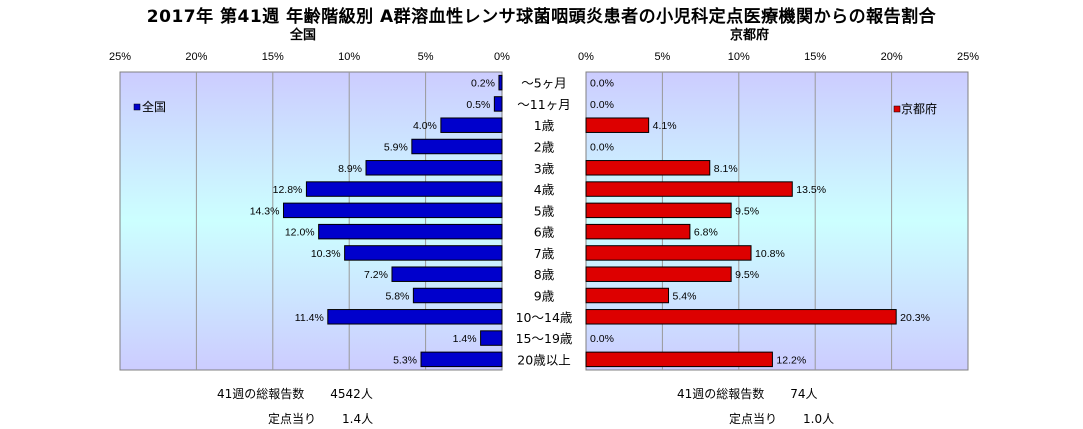 The width and height of the screenshot is (1083, 429). What do you see at coordinates (819, 419) in the screenshot?
I see `right-per-value: 1.0人` at bounding box center [819, 419].